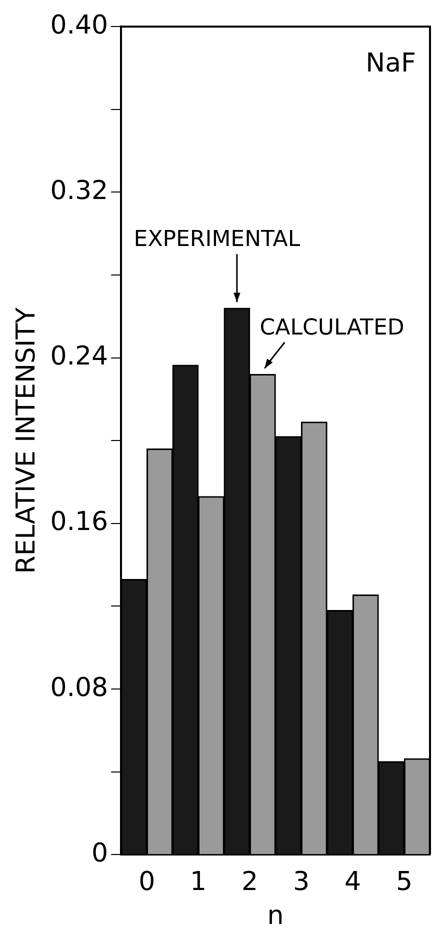 This screenshot has height=941, width=440. What do you see at coordinates (26, 440) in the screenshot?
I see `y-axis-title: RELATIVE INTENSITY` at bounding box center [26, 440].